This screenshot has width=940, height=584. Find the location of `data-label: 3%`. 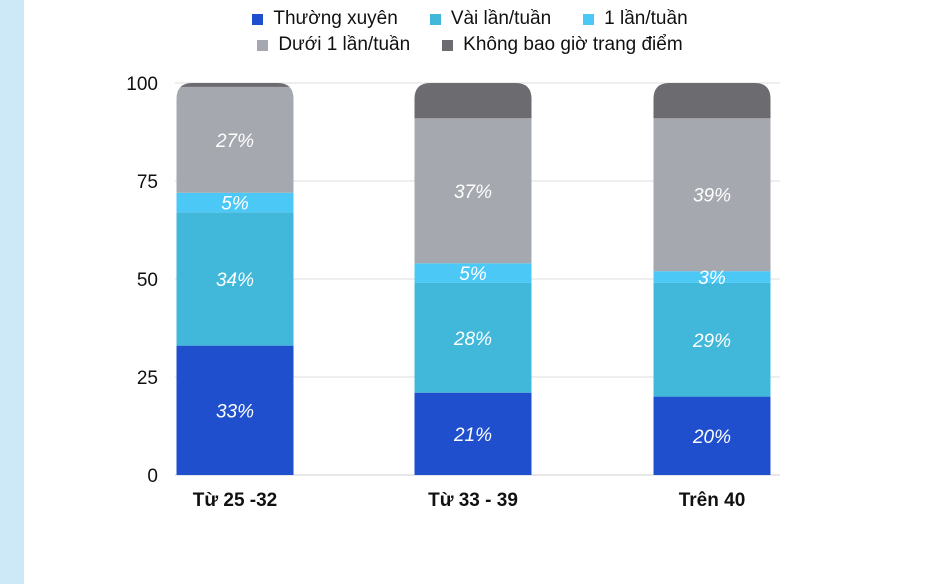

data-label: 3% is located at coordinates (712, 278).